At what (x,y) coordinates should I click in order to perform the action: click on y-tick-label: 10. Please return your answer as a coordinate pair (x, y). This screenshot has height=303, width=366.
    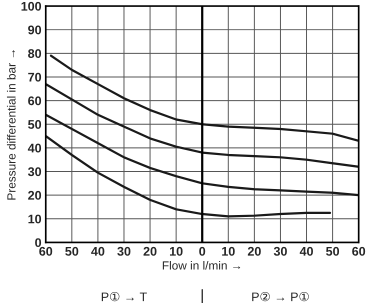
    Looking at the image, I should click on (35, 219).